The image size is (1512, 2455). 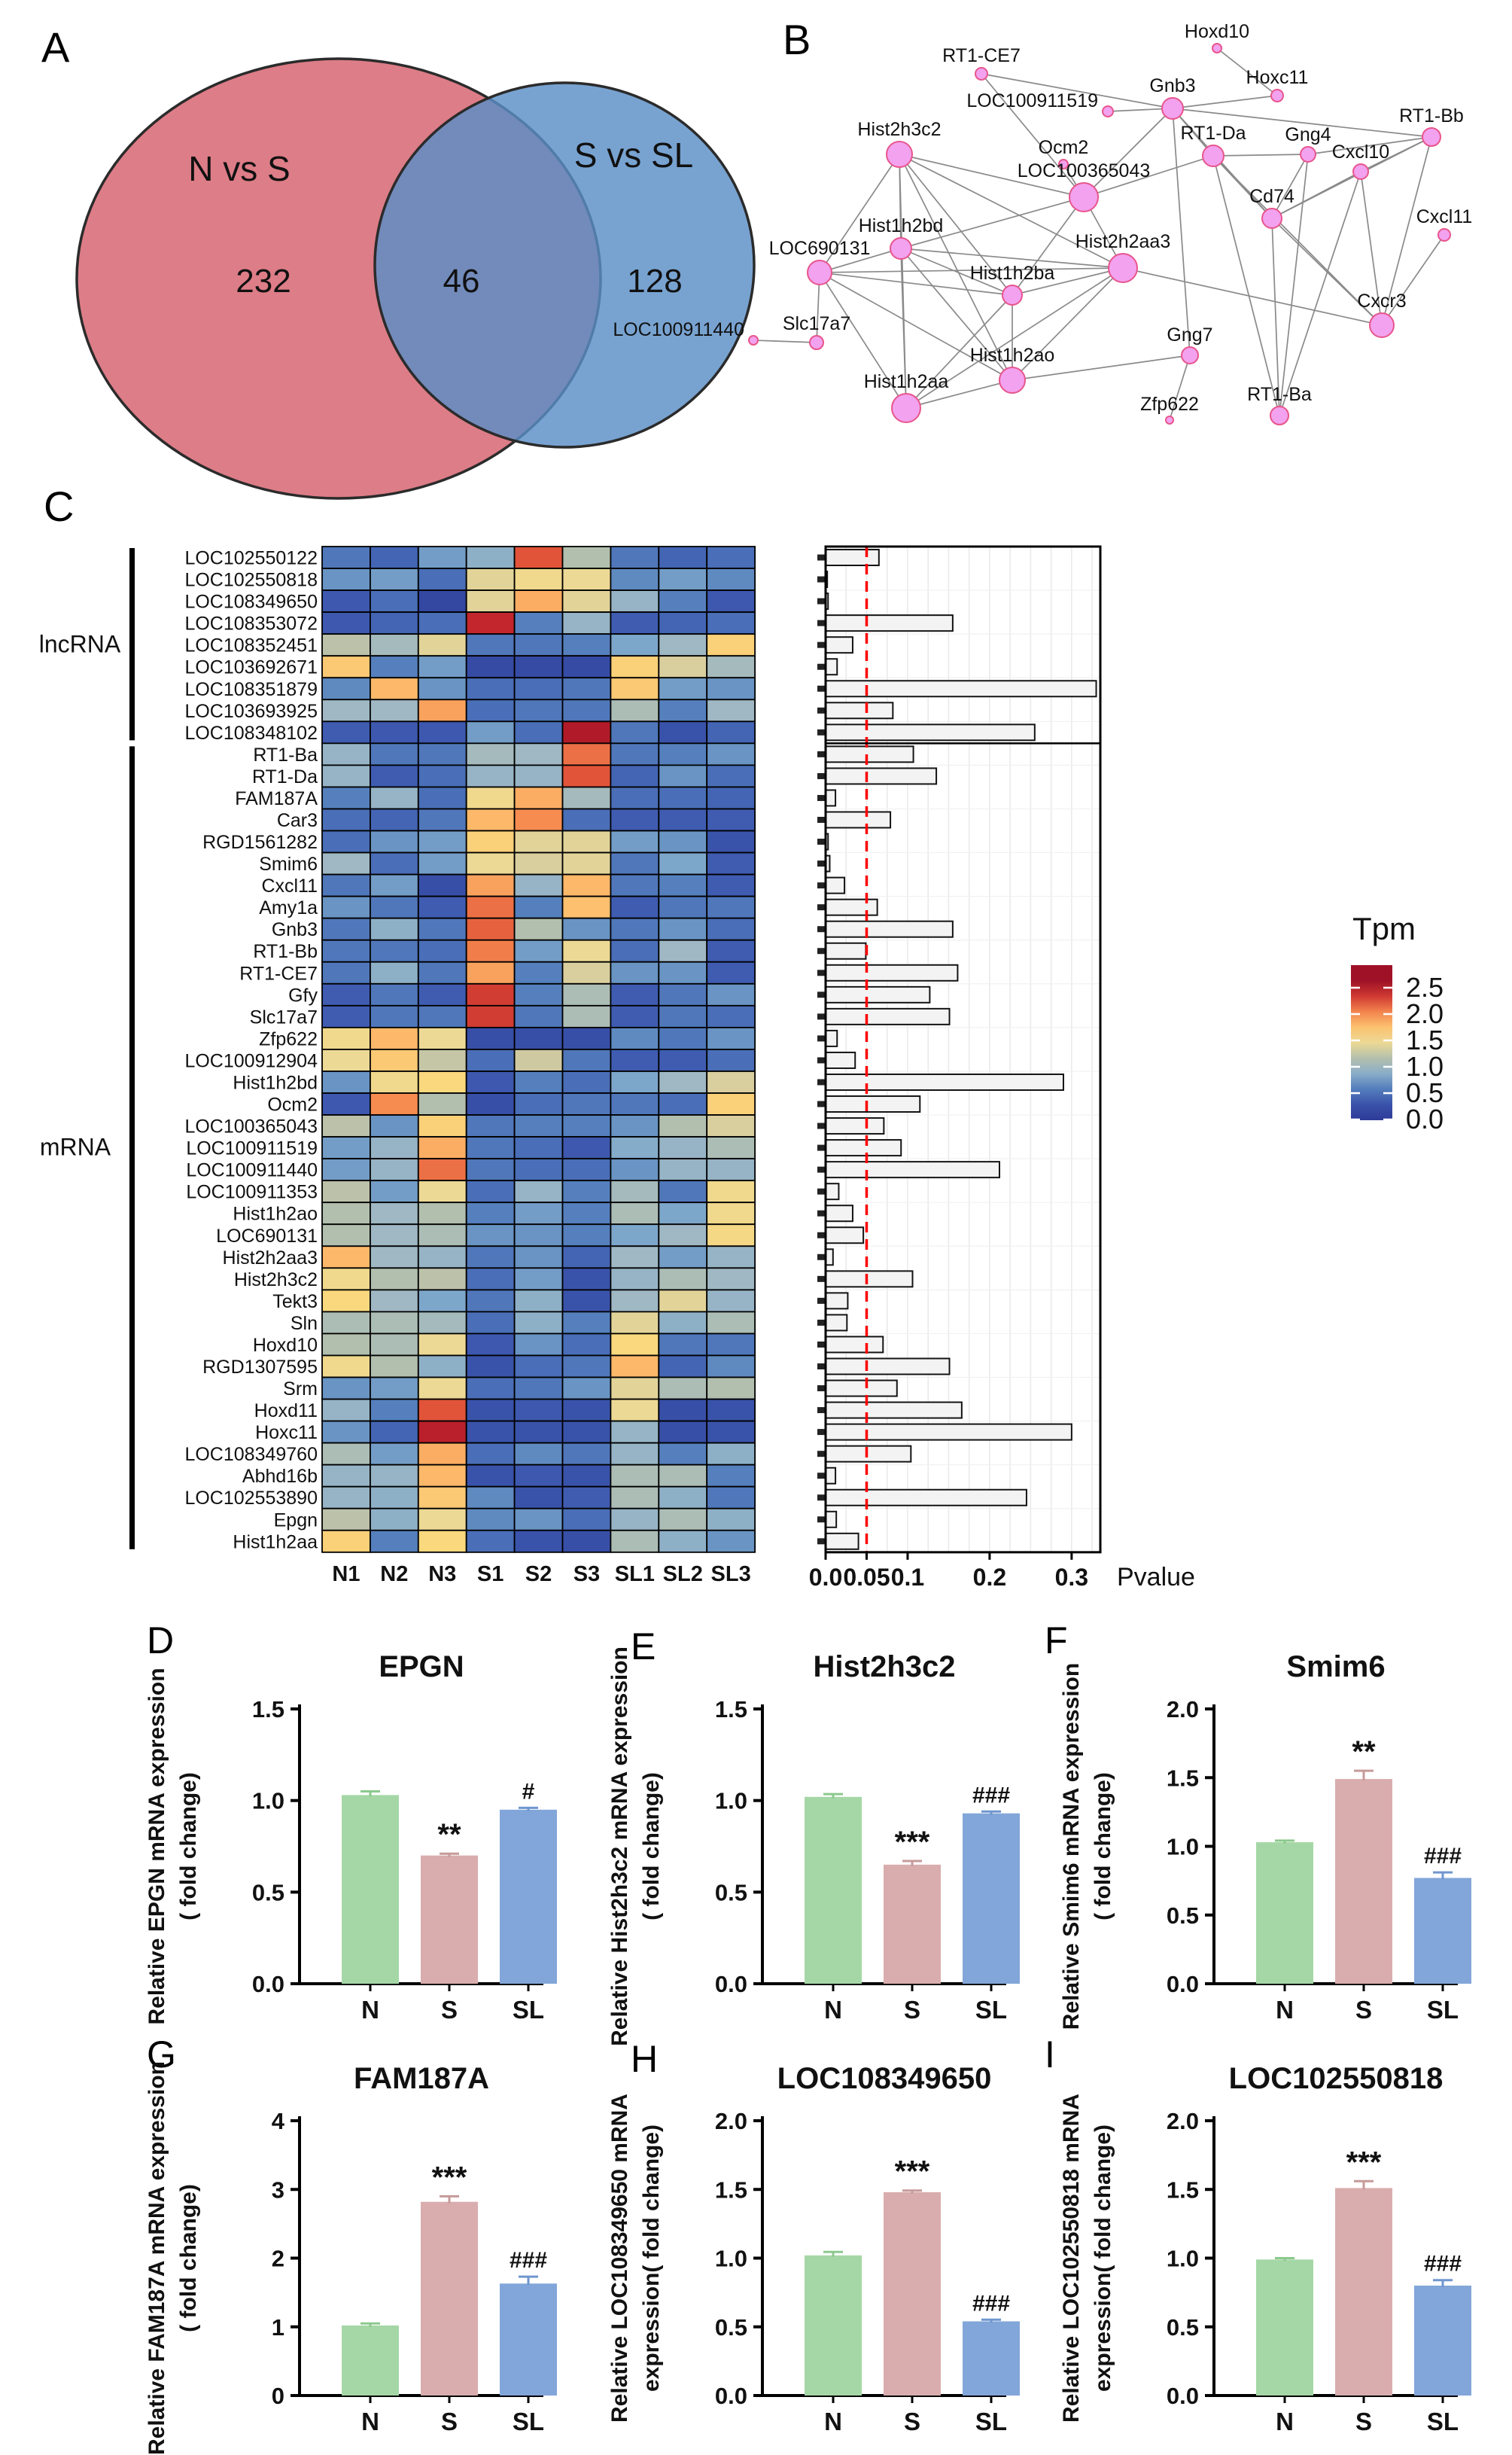 I want to click on panel-label-c: C, so click(x=59, y=506).